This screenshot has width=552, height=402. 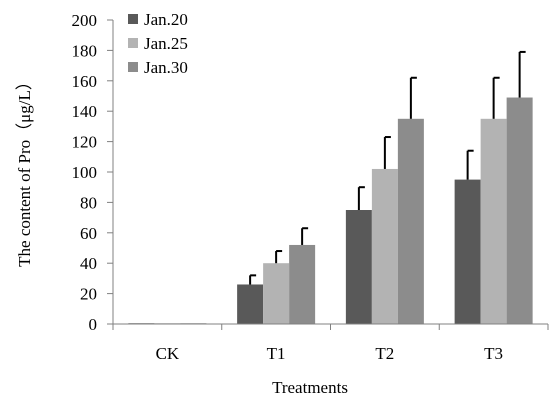 What do you see at coordinates (302, 284) in the screenshot?
I see `bar-Jan.30-T1` at bounding box center [302, 284].